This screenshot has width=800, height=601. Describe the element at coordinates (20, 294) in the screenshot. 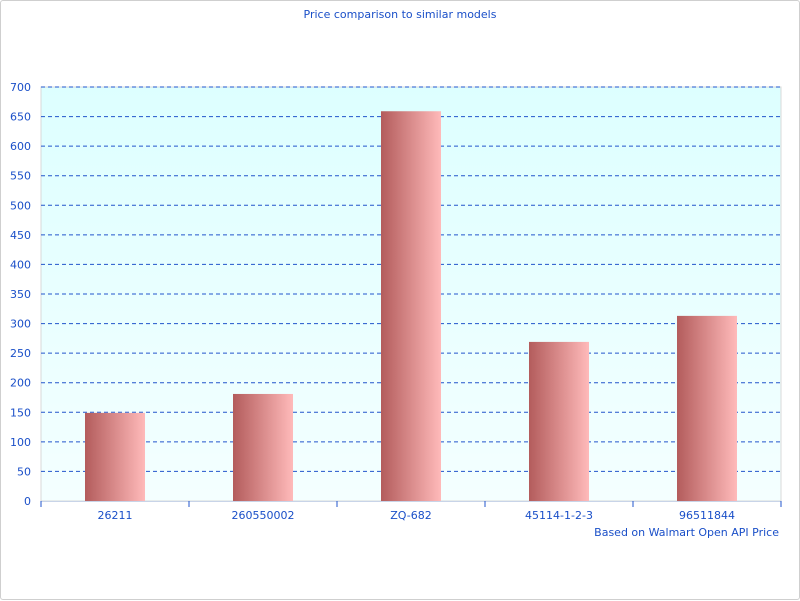

I see `y-tick-label: 350` at that location.